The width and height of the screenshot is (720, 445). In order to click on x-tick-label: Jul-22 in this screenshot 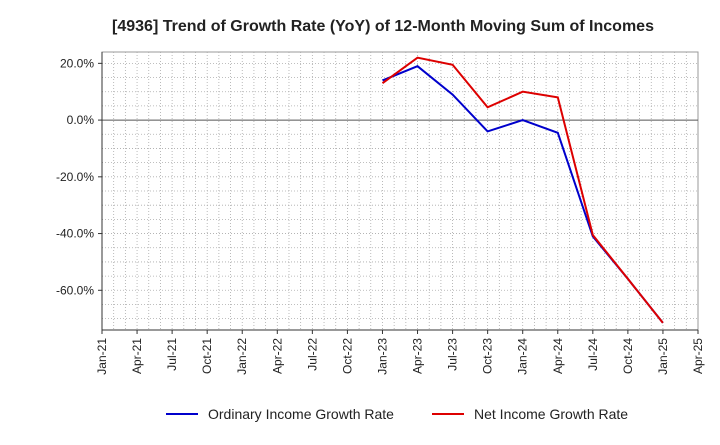, I will do `click(312, 354)`.